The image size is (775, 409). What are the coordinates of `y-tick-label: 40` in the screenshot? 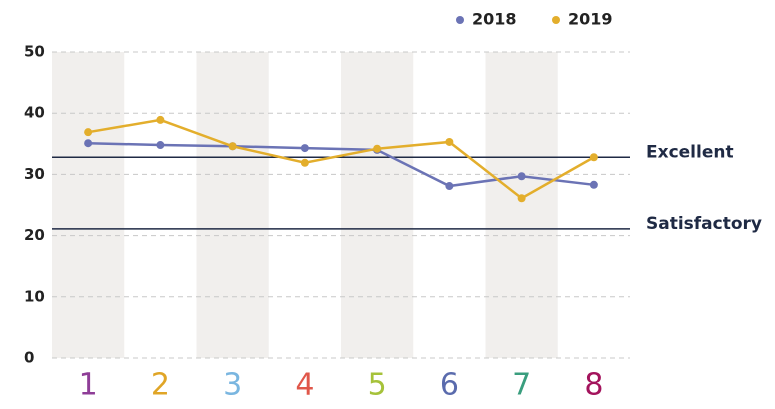 It's located at (34, 113).